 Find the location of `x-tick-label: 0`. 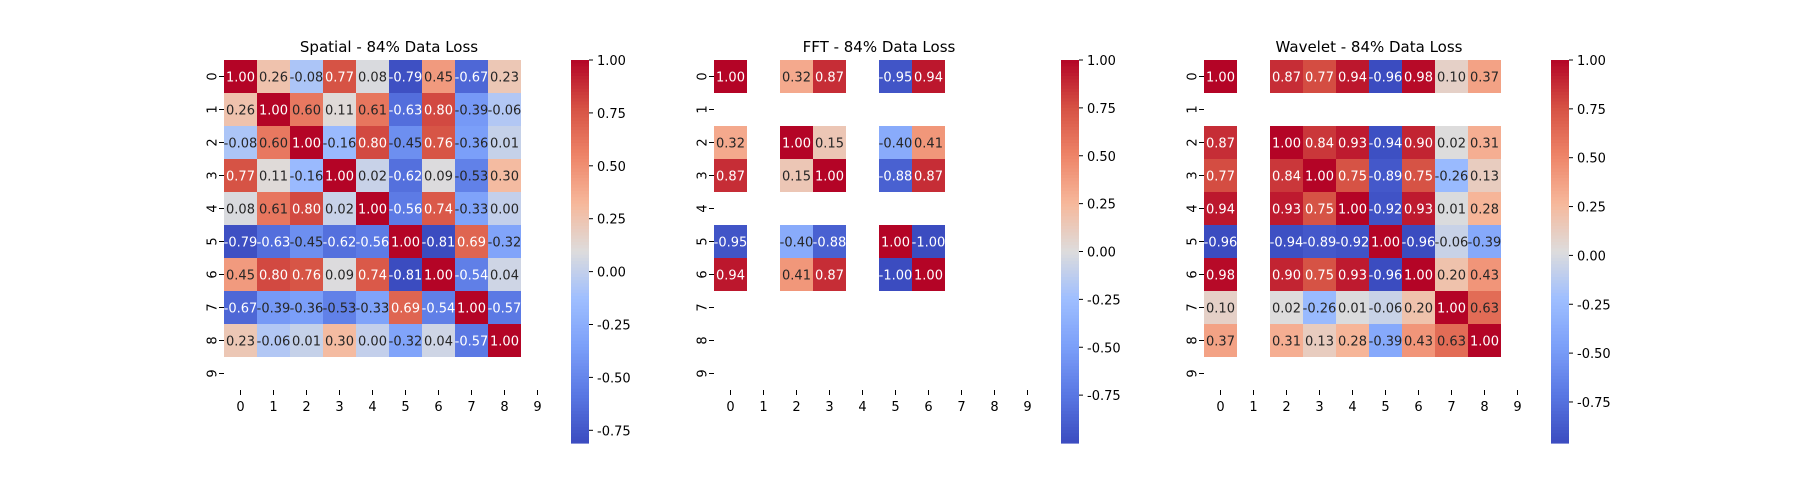

x-tick-label: 0 is located at coordinates (1220, 407).